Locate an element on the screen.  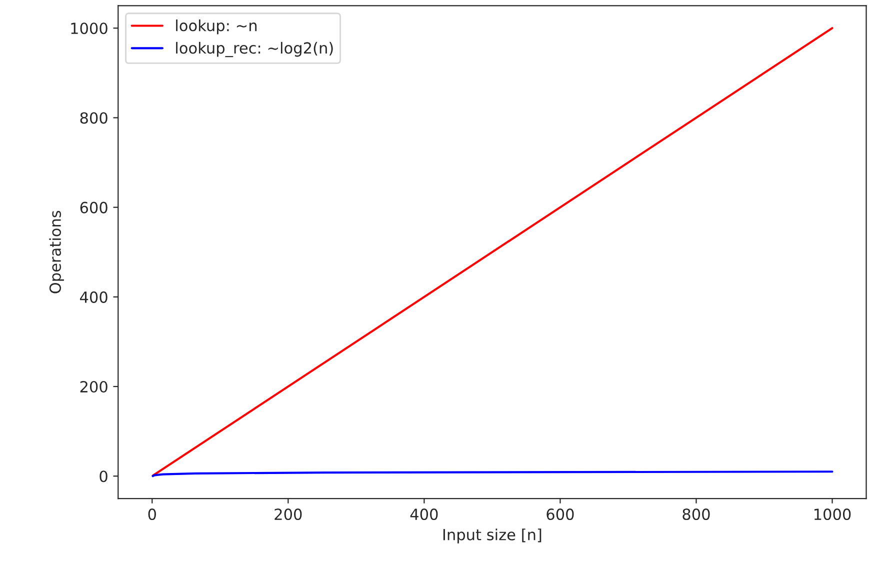
x-tick-label: 800 is located at coordinates (696, 514).